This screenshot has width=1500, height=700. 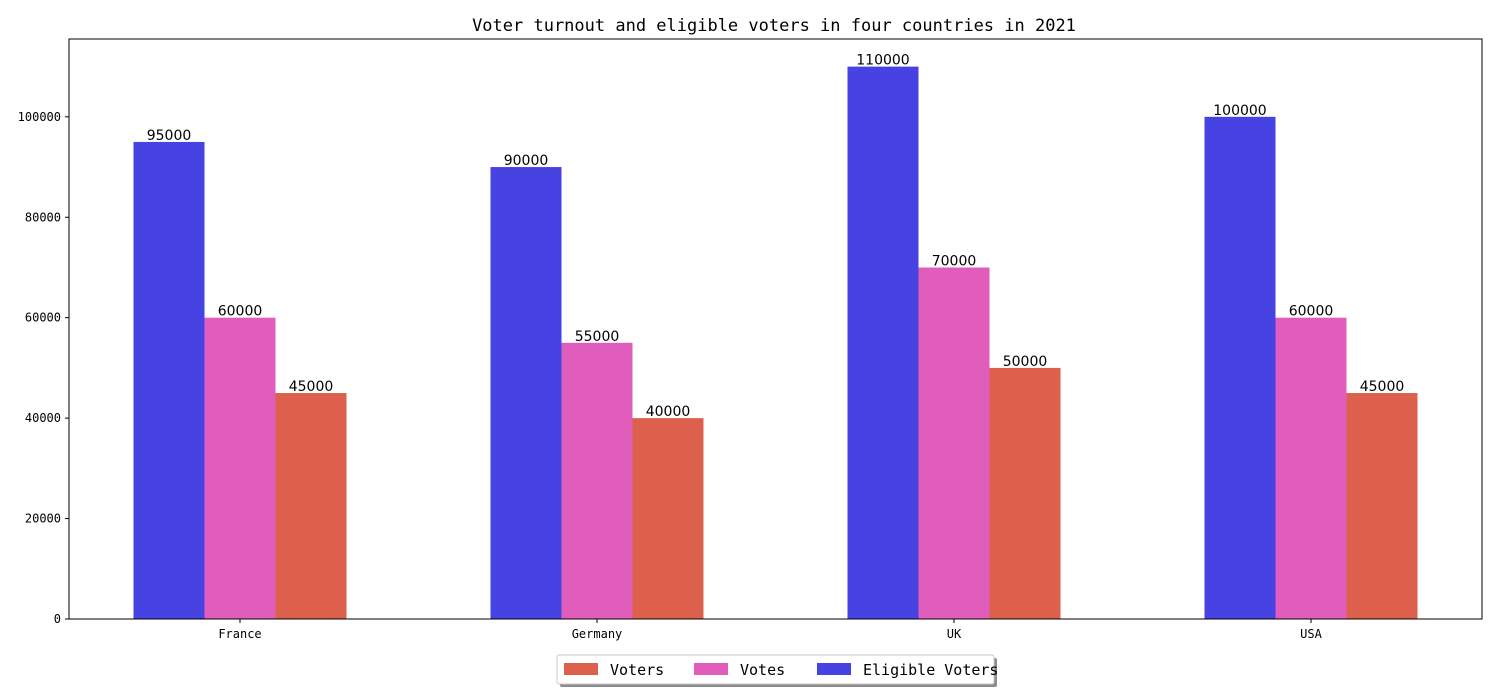 What do you see at coordinates (637, 670) in the screenshot?
I see `legend-label-voters: Voters` at bounding box center [637, 670].